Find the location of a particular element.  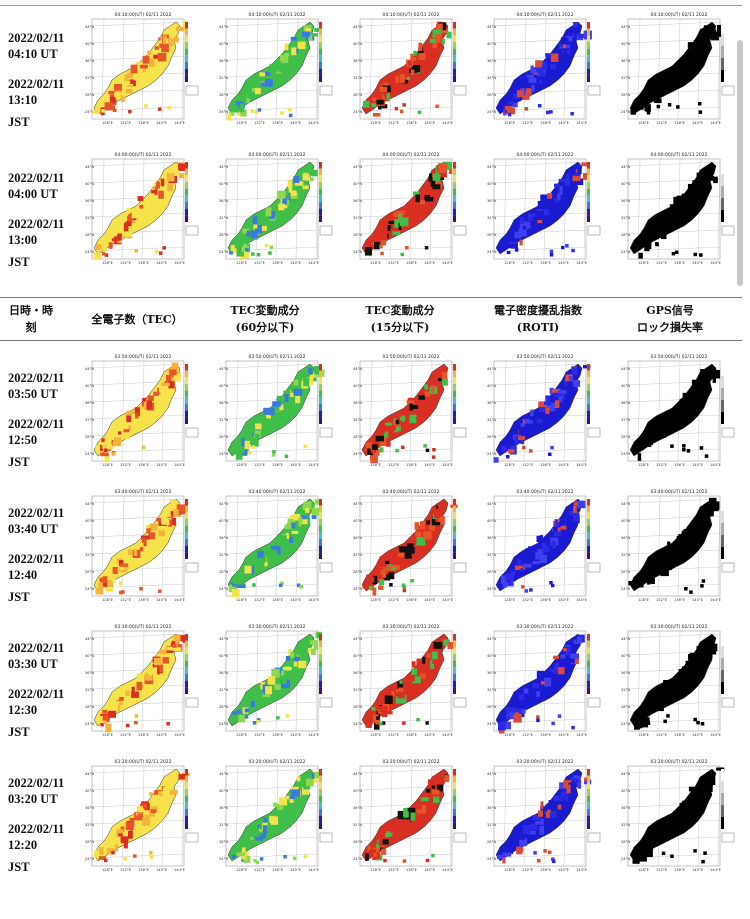

vertical-scrollbar is located at coordinates (740, 163).